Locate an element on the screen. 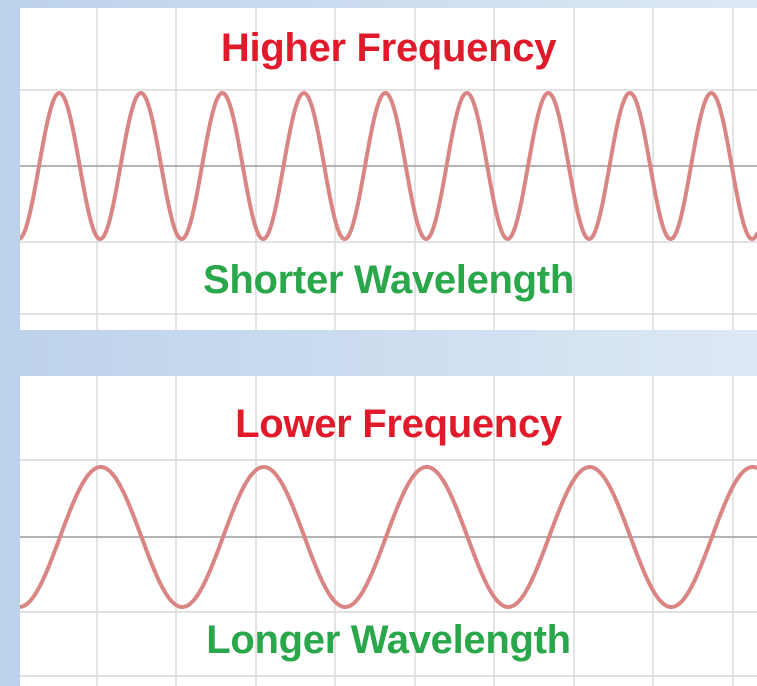  long-wavelength-caption: Longer Wavelength is located at coordinates (388, 640).